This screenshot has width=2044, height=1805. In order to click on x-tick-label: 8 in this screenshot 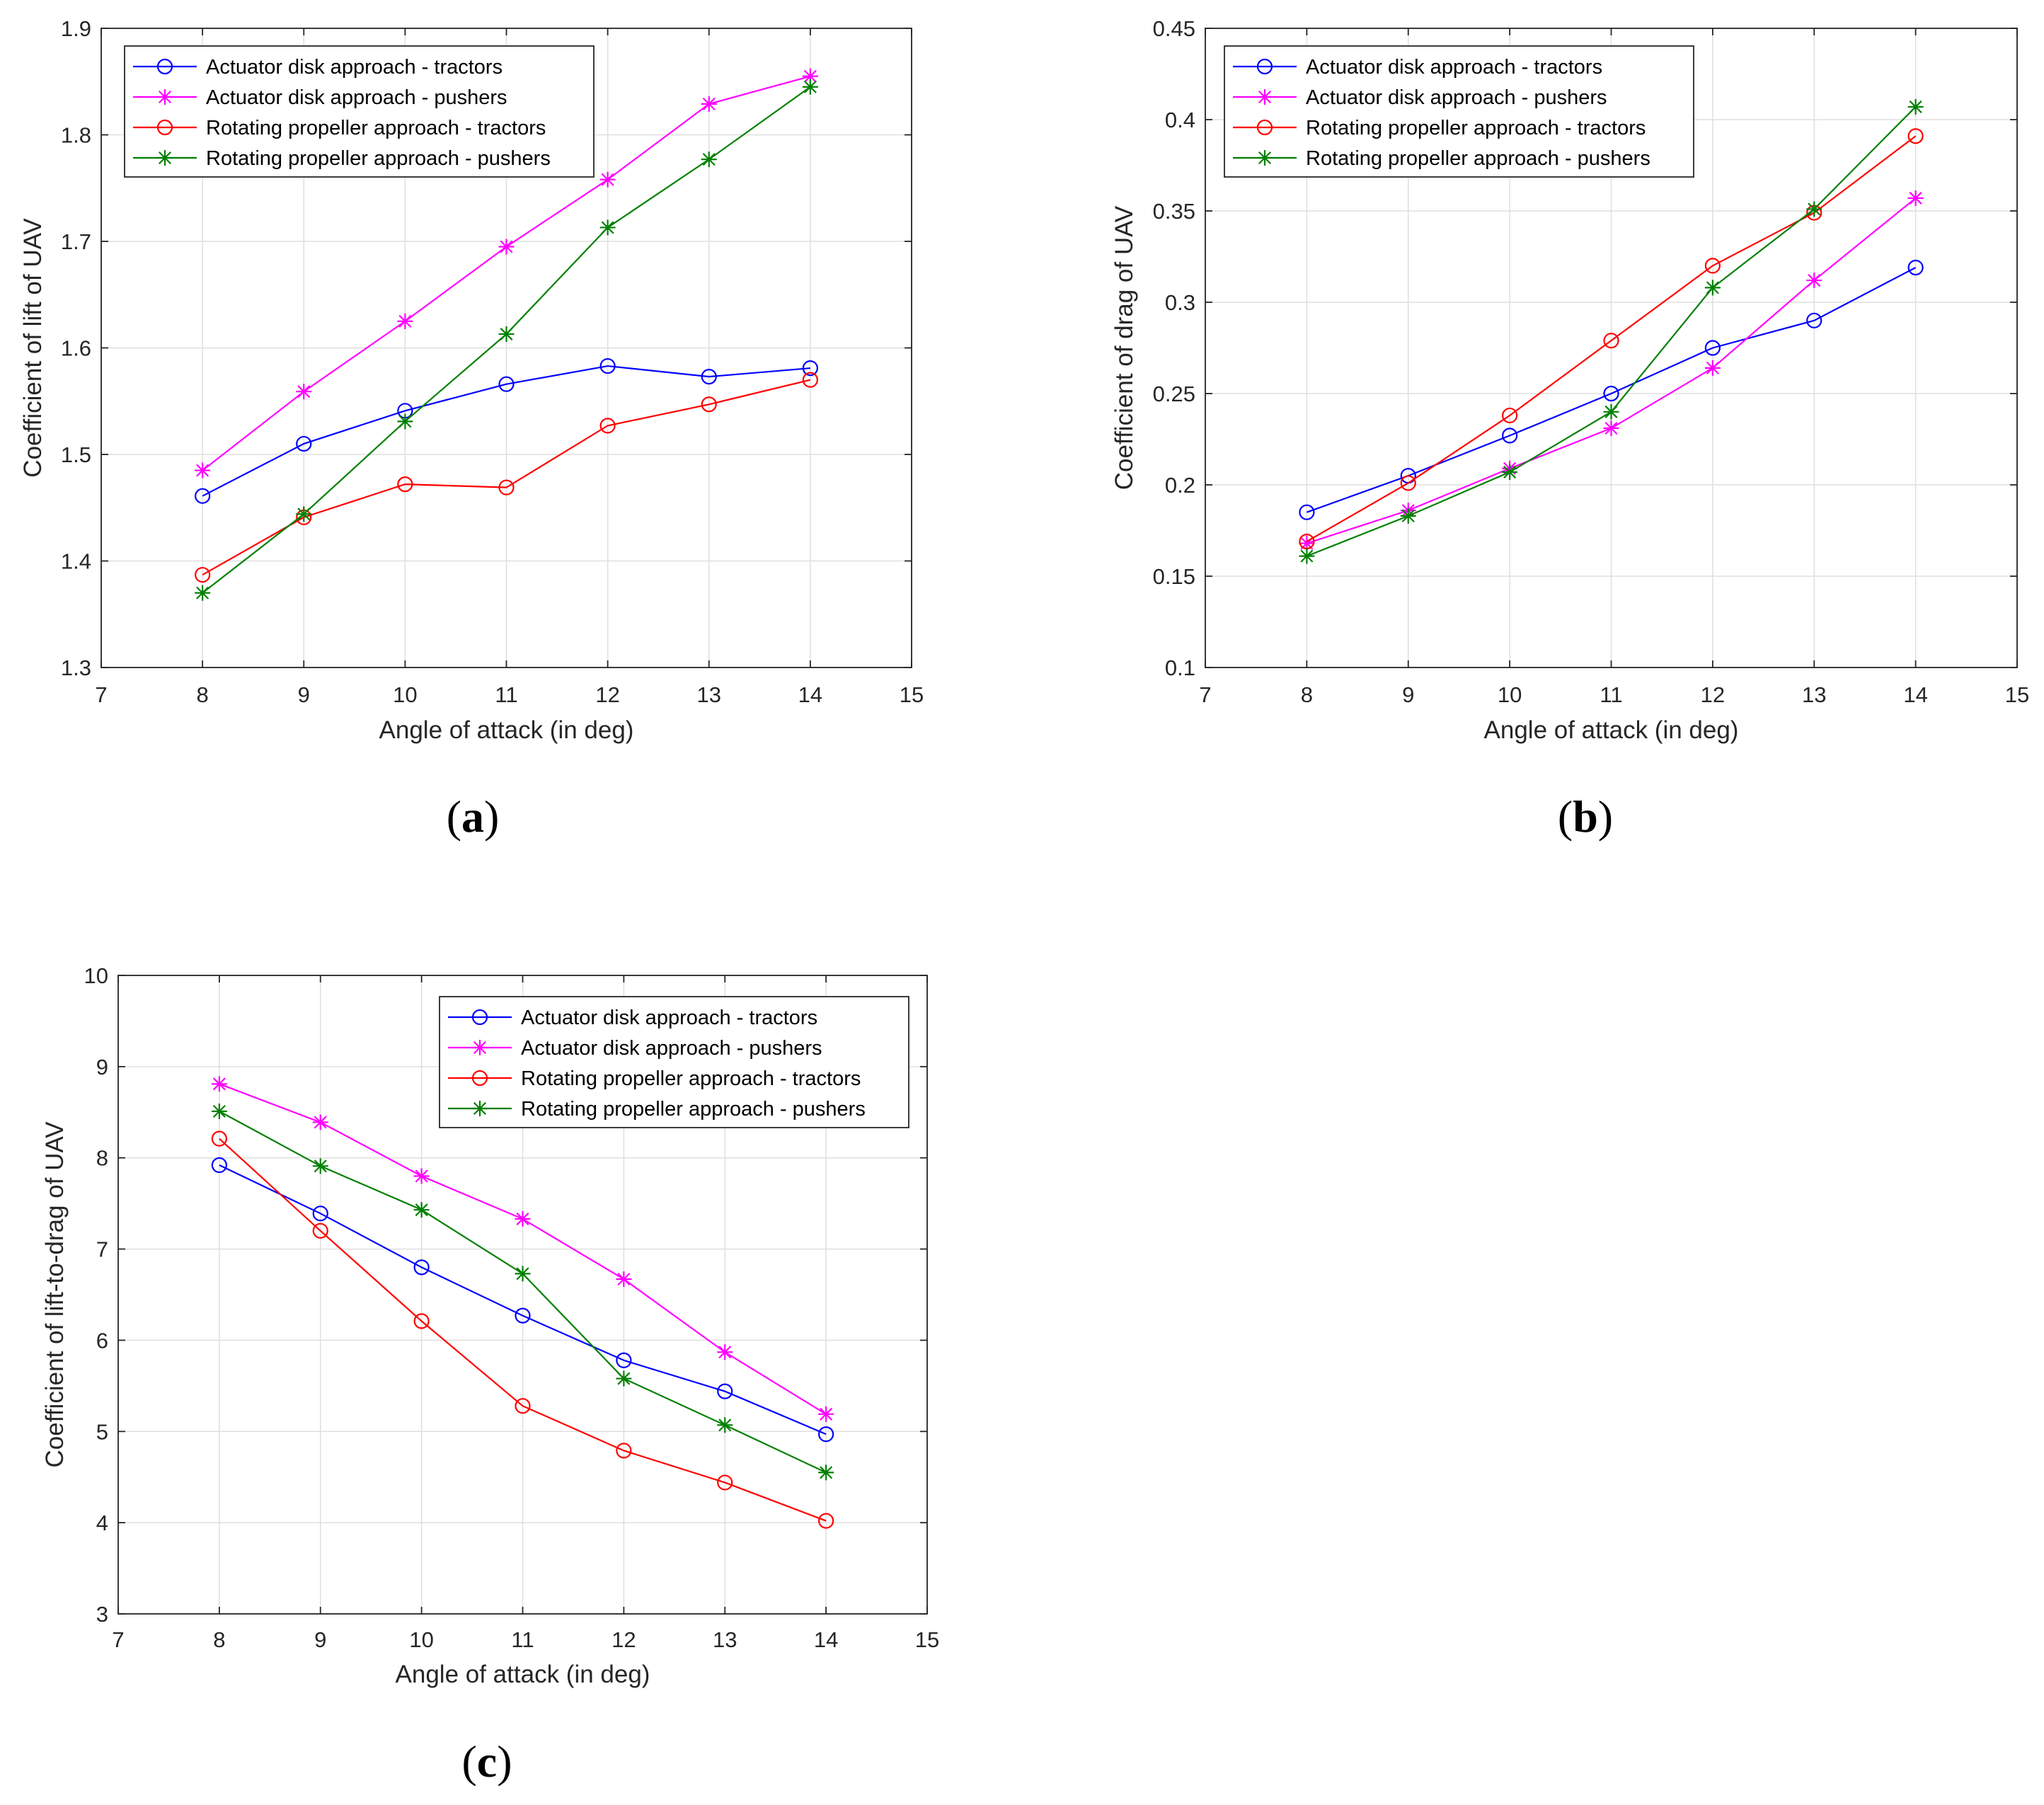, I will do `click(219, 1640)`.